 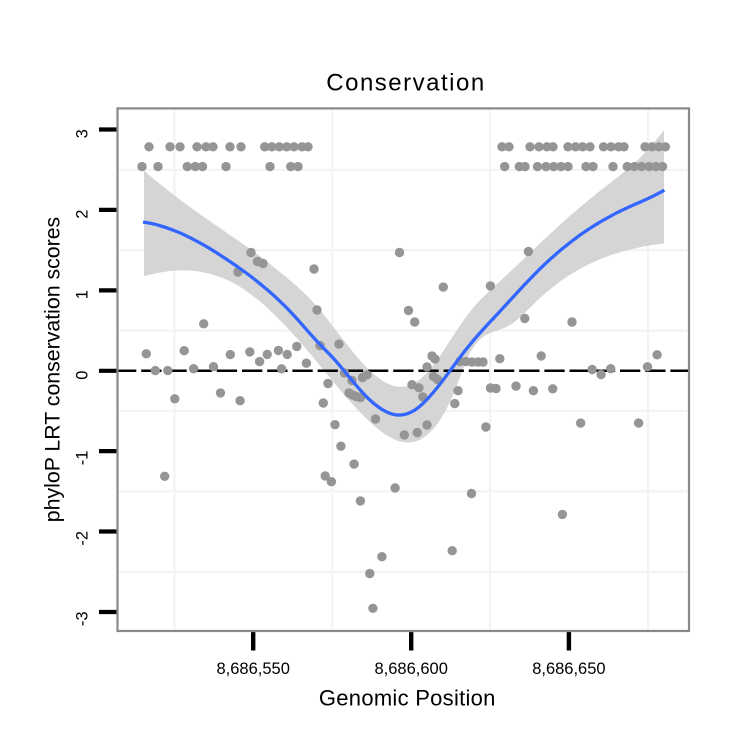 What do you see at coordinates (405, 83) in the screenshot?
I see `svg-text: Conservation` at bounding box center [405, 83].